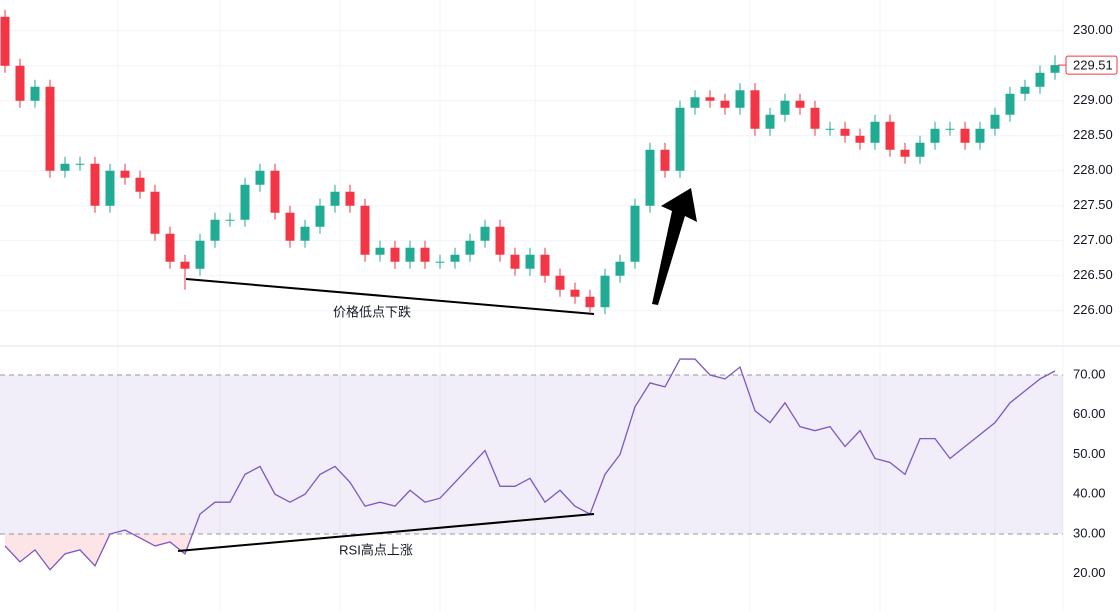  I want to click on y-tick-label: 227.00, so click(1093, 239).